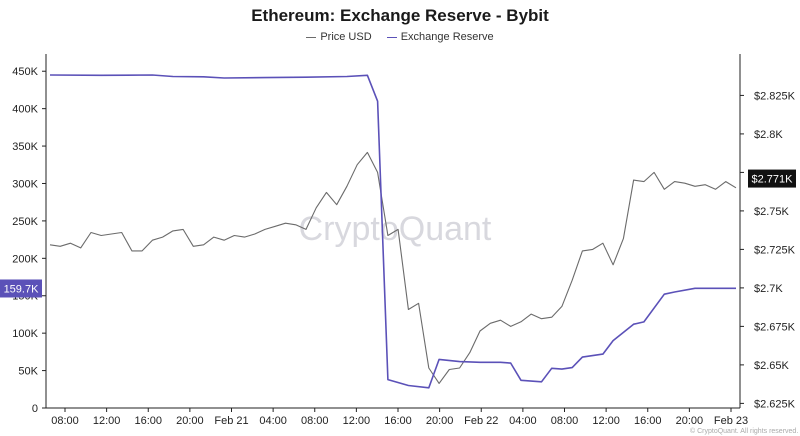 This screenshot has width=800, height=436. What do you see at coordinates (25, 222) in the screenshot?
I see `left-tick-label: 250K` at bounding box center [25, 222].